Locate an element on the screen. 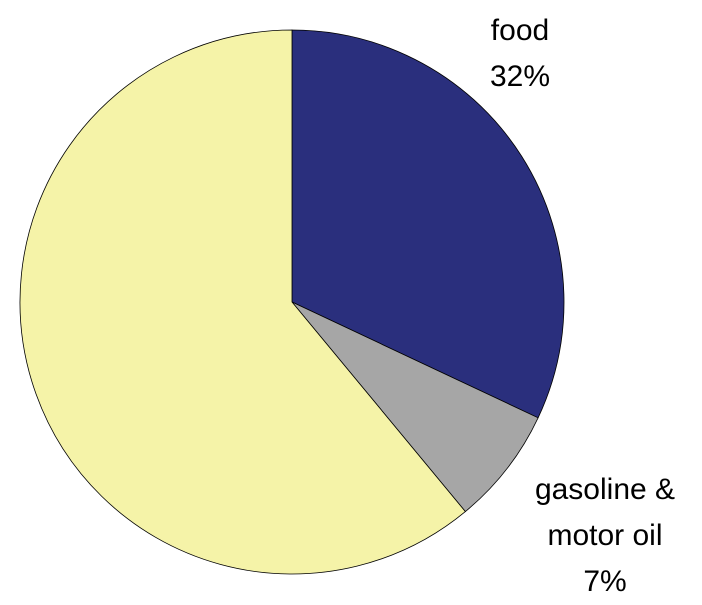 The height and width of the screenshot is (605, 702). slice-label: gasoline & motor oil 7% is located at coordinates (605, 536).